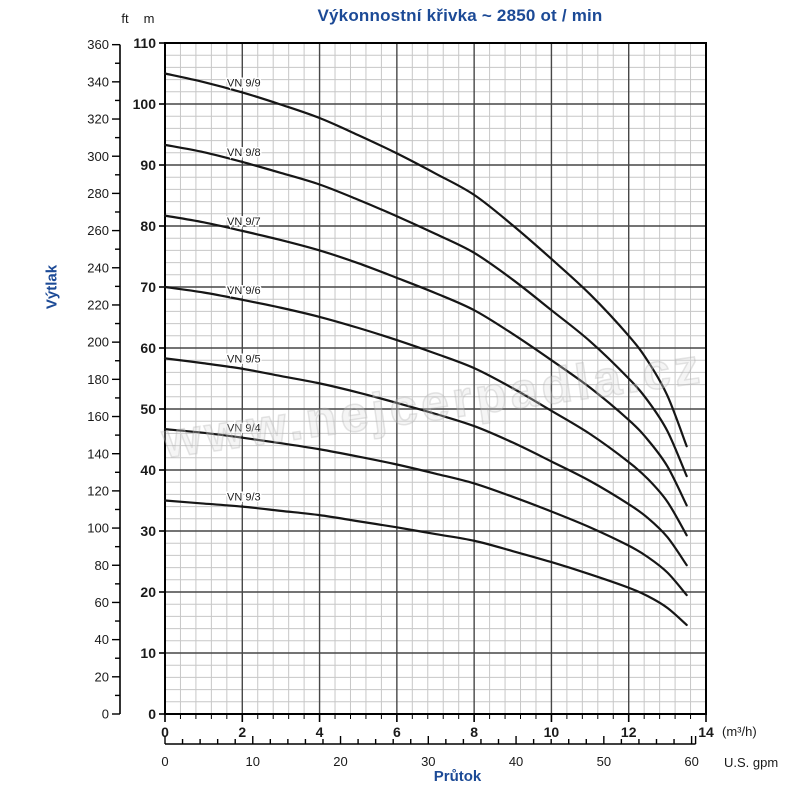  Describe the element at coordinates (98, 379) in the screenshot. I see `svg-text: 180` at that location.